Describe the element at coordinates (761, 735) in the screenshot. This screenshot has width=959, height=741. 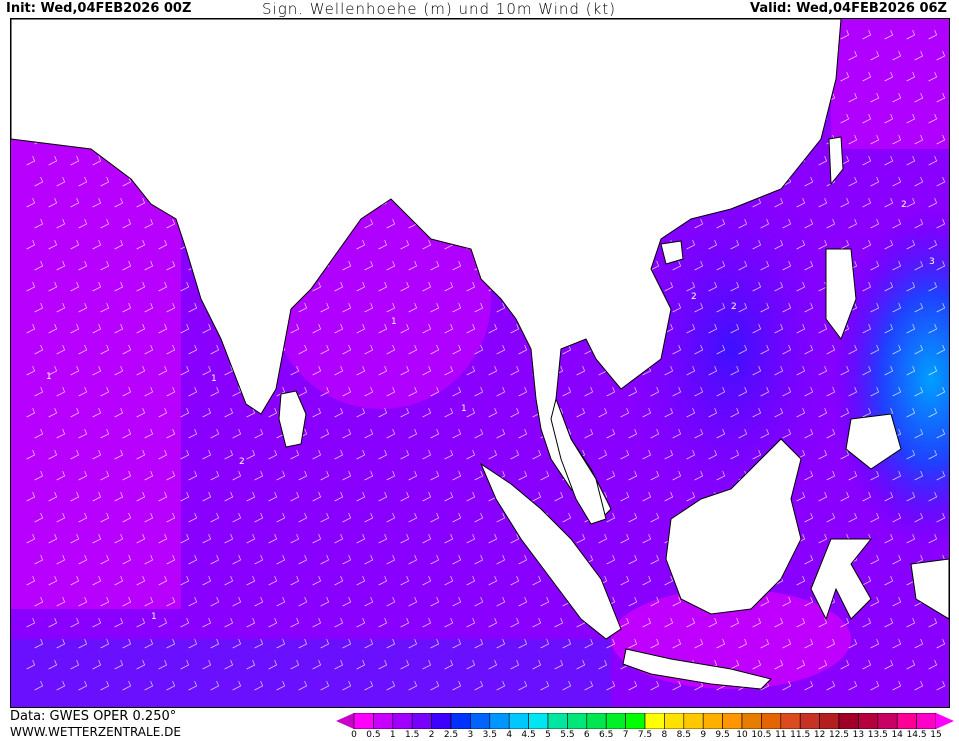
I see `legend-tick: 10.5` at that location.